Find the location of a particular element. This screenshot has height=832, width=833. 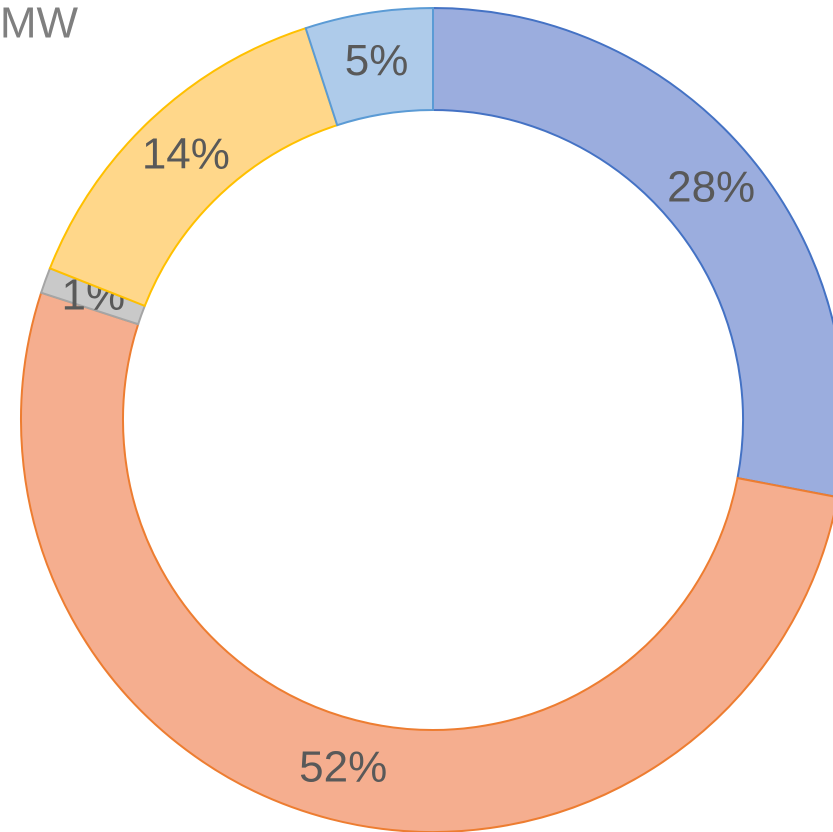

data-label: 5% is located at coordinates (377, 60).